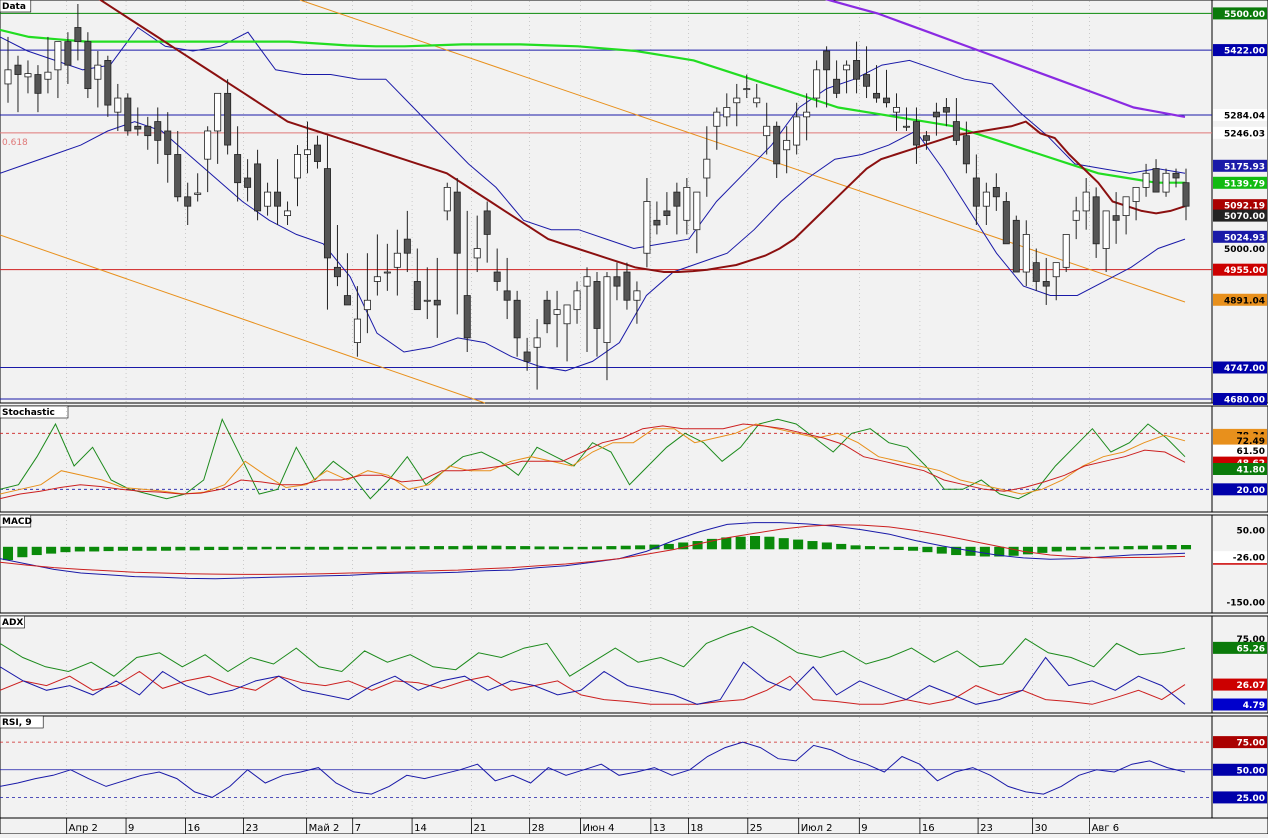 The image size is (1268, 838). Describe the element at coordinates (131, 828) in the screenshot. I see `x-axis-label: 9` at that location.